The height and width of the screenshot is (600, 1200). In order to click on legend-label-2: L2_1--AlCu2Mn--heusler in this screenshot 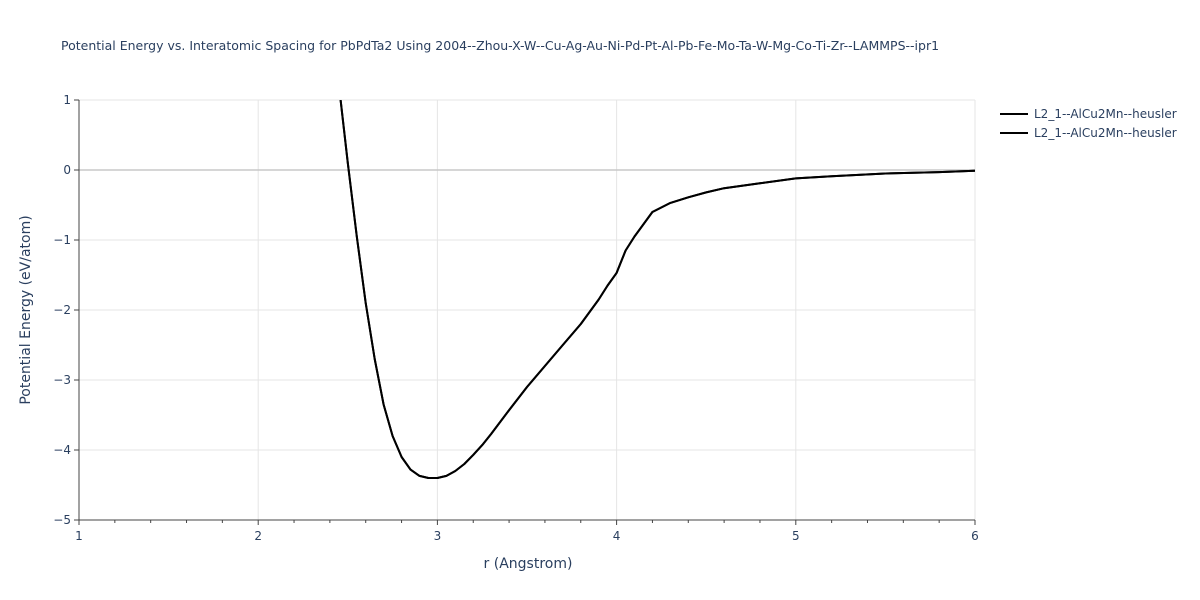, I will do `click(1105, 133)`.